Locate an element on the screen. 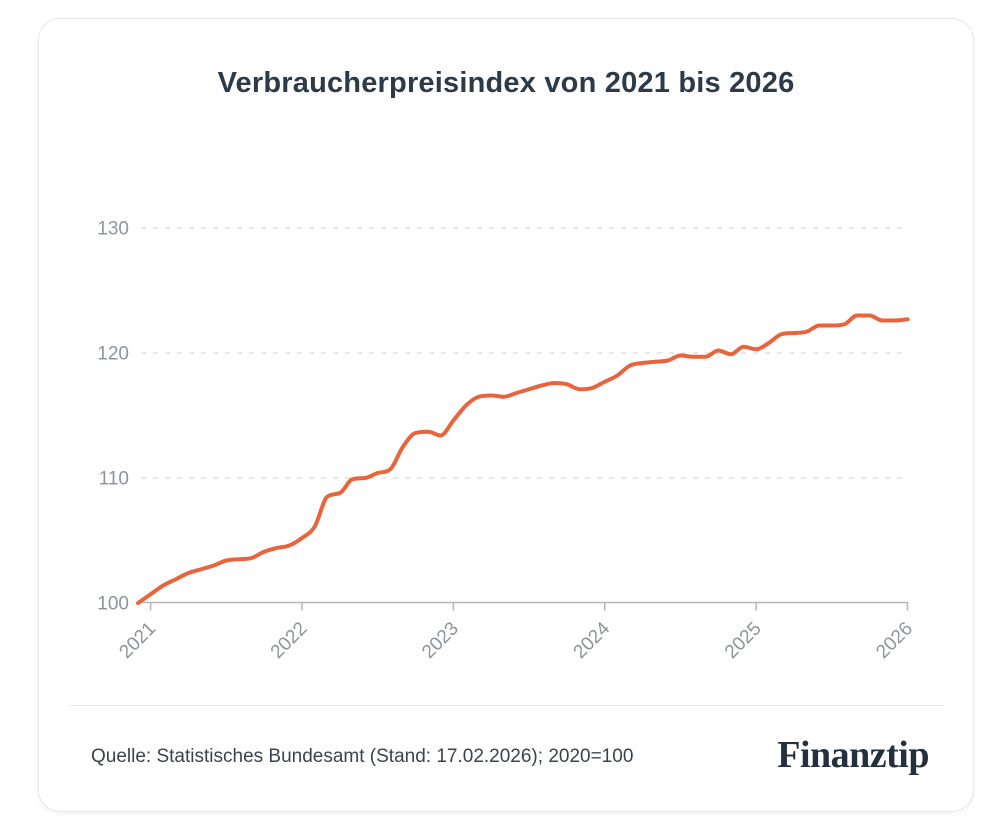 The width and height of the screenshot is (1008, 833). finanztip-logo: Finanztip is located at coordinates (853, 755).